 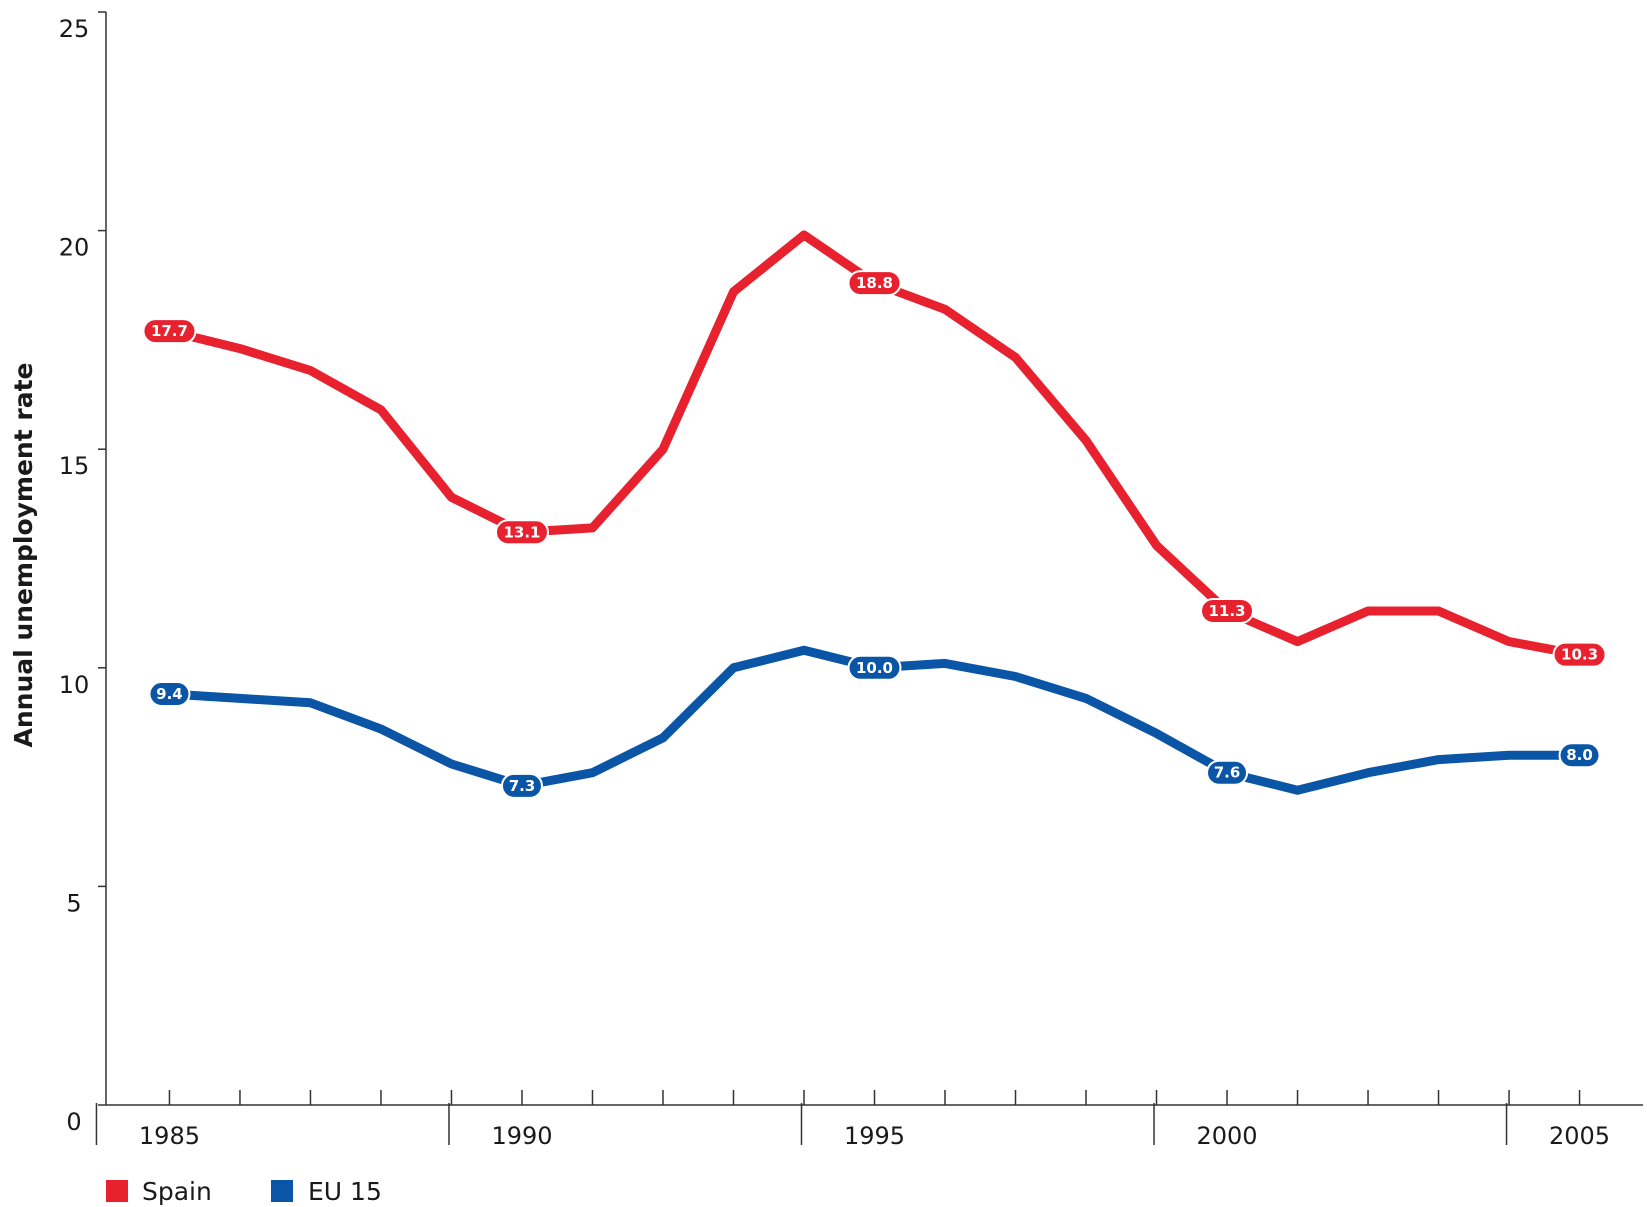 What do you see at coordinates (23, 555) in the screenshot?
I see `y-axis-label: Annual unemployment rate` at bounding box center [23, 555].